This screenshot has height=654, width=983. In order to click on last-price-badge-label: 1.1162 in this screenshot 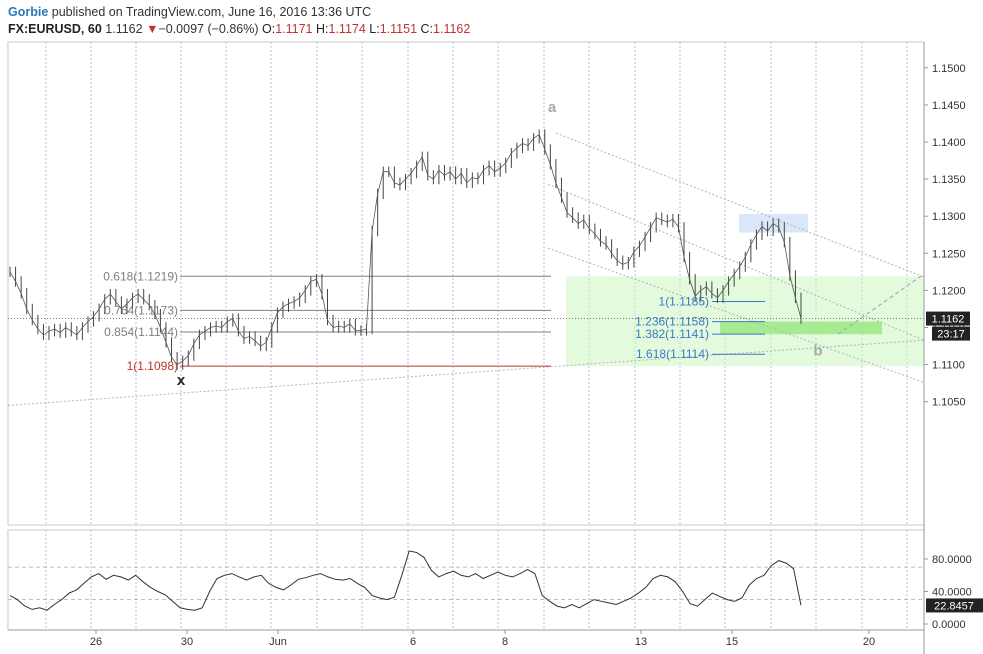, I will do `click(948, 320)`.